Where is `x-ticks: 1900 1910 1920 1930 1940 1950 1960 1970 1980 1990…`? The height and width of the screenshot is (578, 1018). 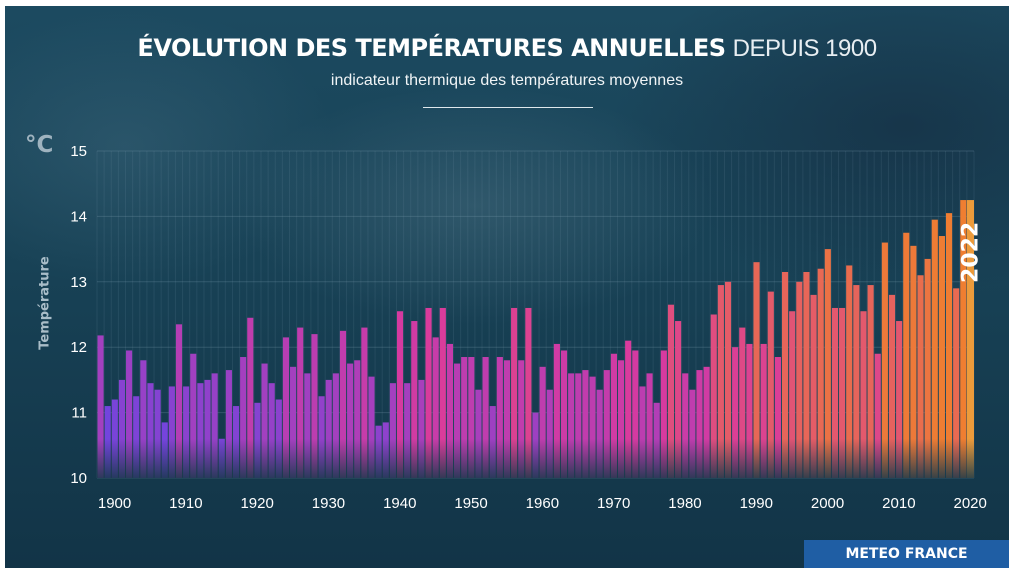 x-ticks: 1900 1910 1920 1930 1940 1950 1960 1970 1980 1990… is located at coordinates (542, 503).